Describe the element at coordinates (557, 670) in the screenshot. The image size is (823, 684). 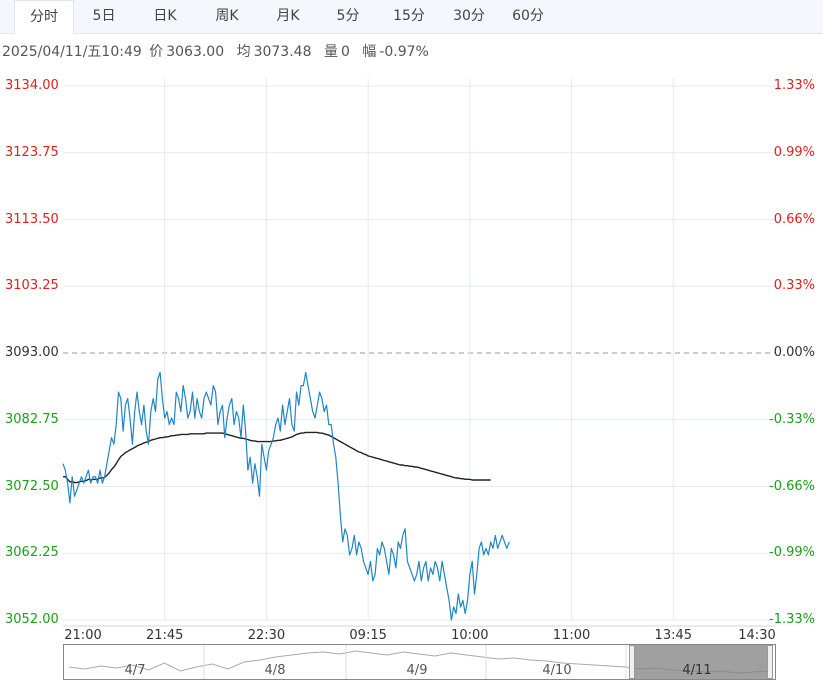
I see `nav-label-4-10: 4/10` at that location.